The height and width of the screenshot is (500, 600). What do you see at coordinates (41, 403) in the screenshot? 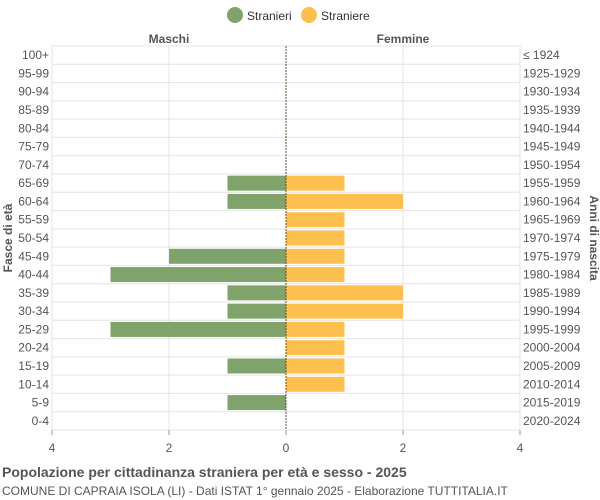
I see `age-group-label: 5-9` at bounding box center [41, 403].